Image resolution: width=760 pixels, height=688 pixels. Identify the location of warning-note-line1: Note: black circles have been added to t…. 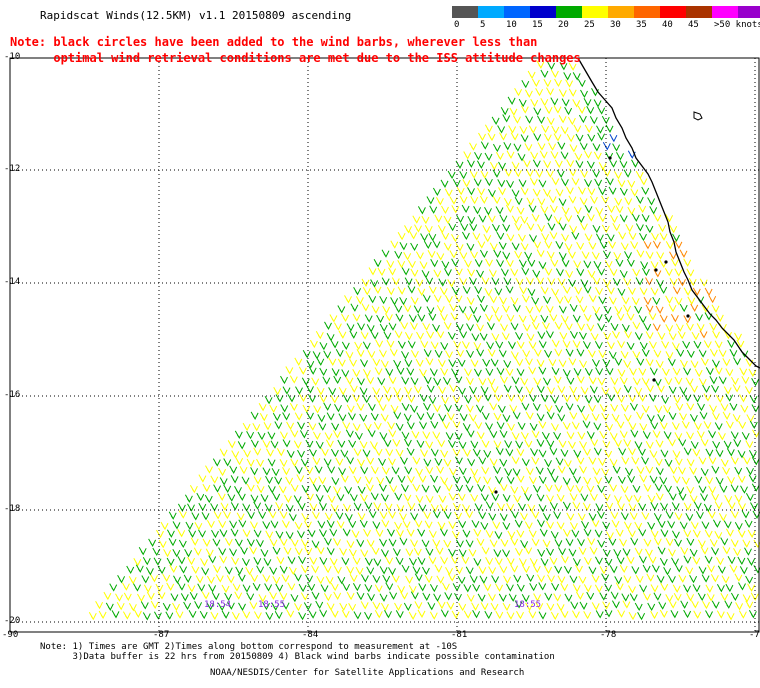
(274, 42).